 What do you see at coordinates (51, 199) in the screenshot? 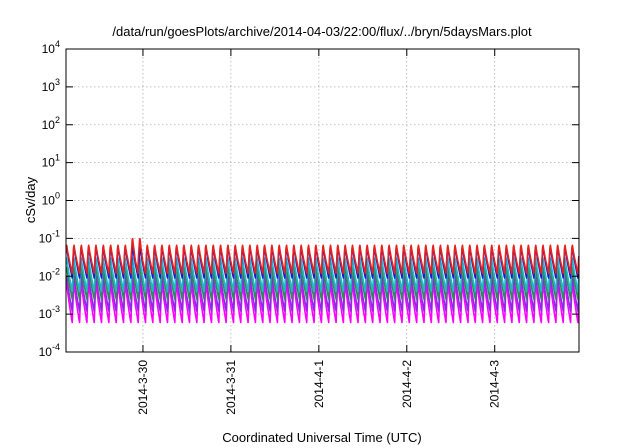
I see `y-tick-label: 10⁰` at bounding box center [51, 199].